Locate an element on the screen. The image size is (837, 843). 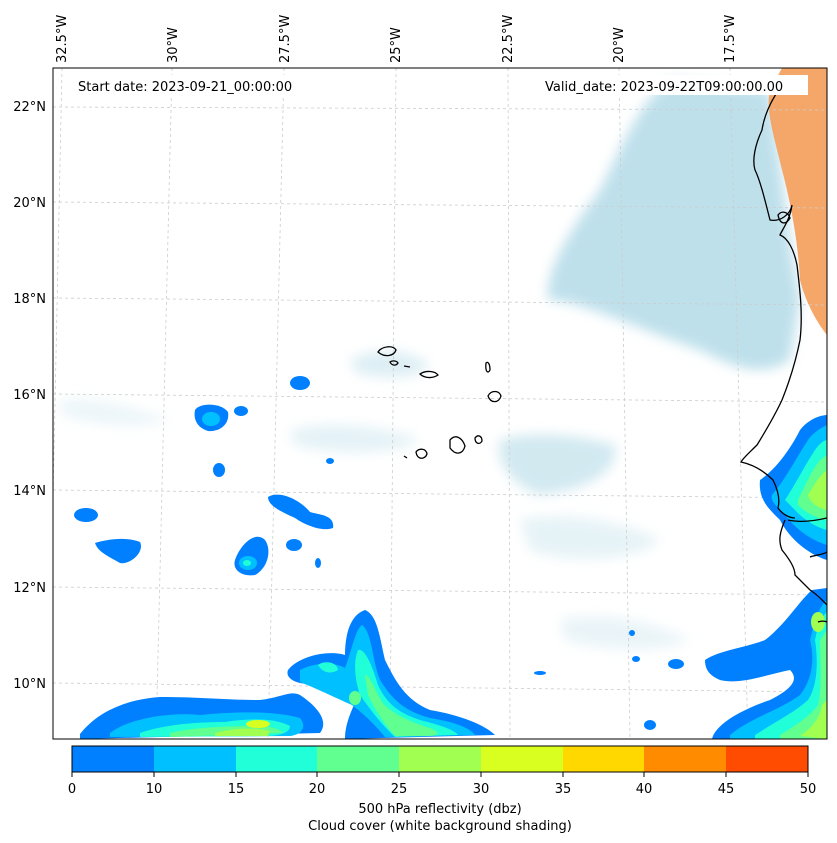
cb-tick-45: 45 is located at coordinates (726, 789).